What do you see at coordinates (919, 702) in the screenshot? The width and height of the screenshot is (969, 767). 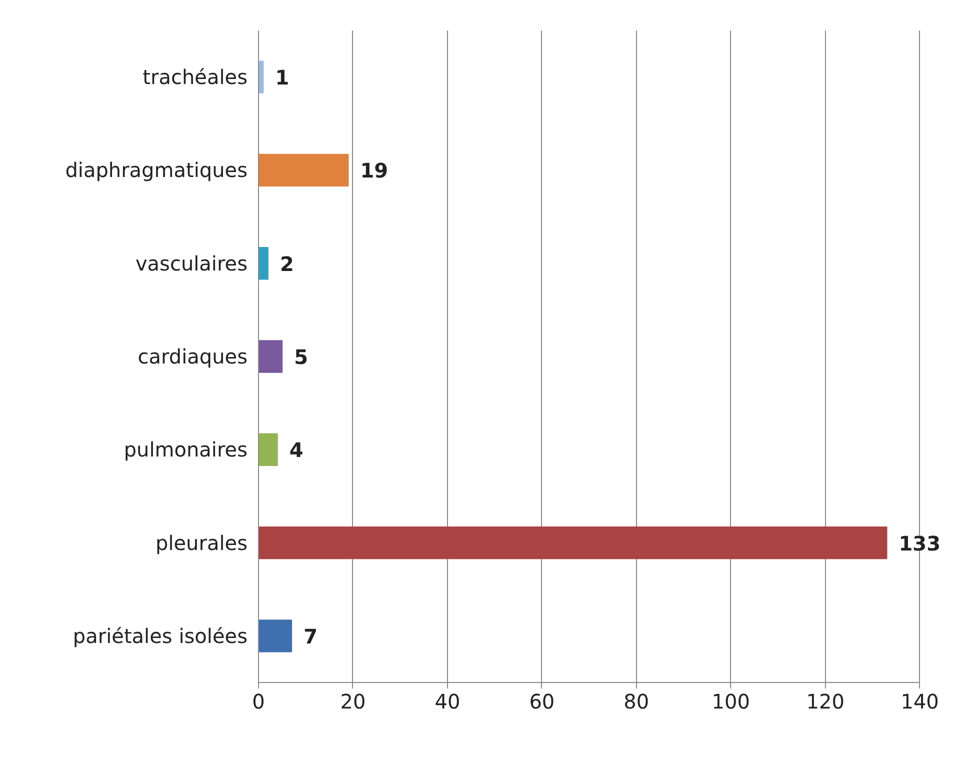 I see `x-tick-label: 140` at bounding box center [919, 702].